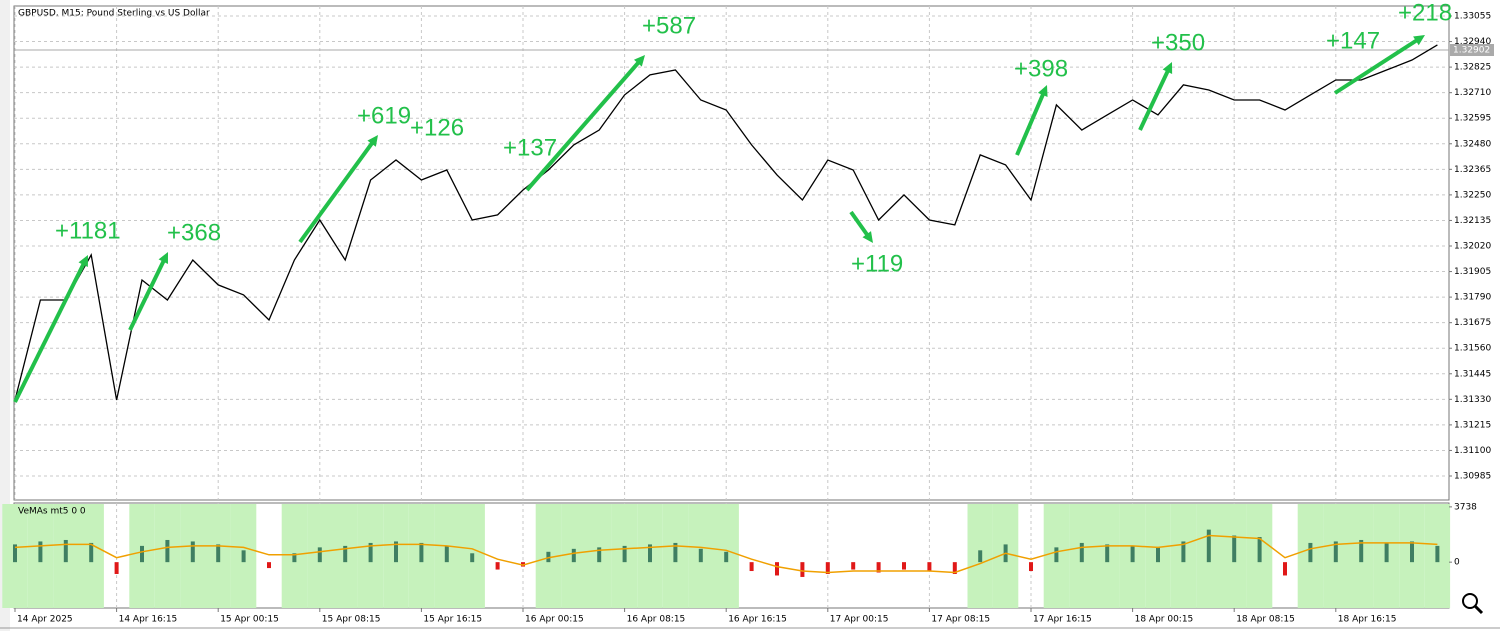 This screenshot has height=631, width=1500. I want to click on y-tick-label: 1.32825, so click(1472, 68).